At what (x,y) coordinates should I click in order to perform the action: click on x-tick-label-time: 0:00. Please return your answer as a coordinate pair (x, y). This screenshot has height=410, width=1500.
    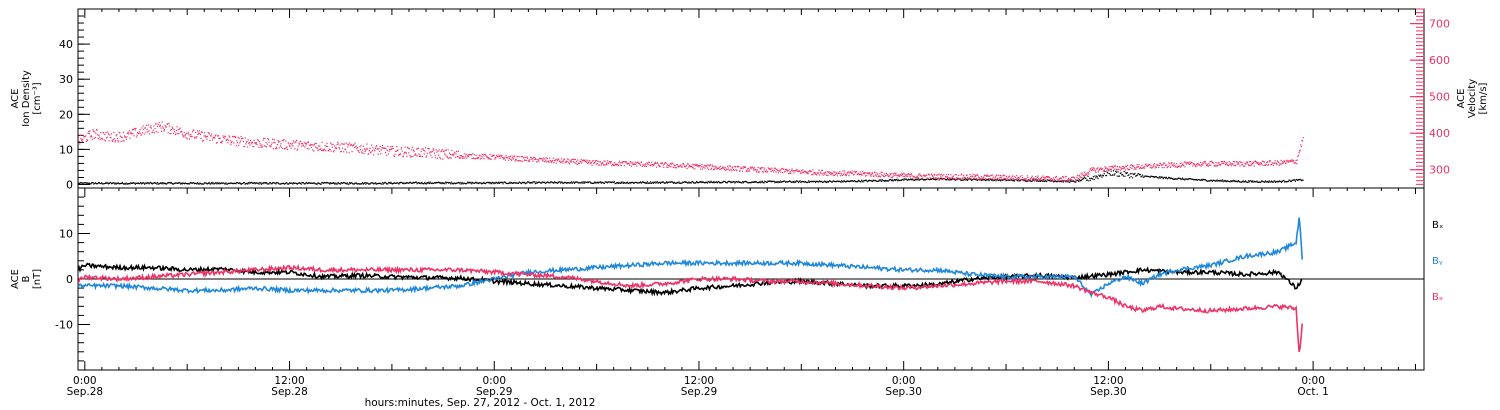
    Looking at the image, I should click on (1313, 381).